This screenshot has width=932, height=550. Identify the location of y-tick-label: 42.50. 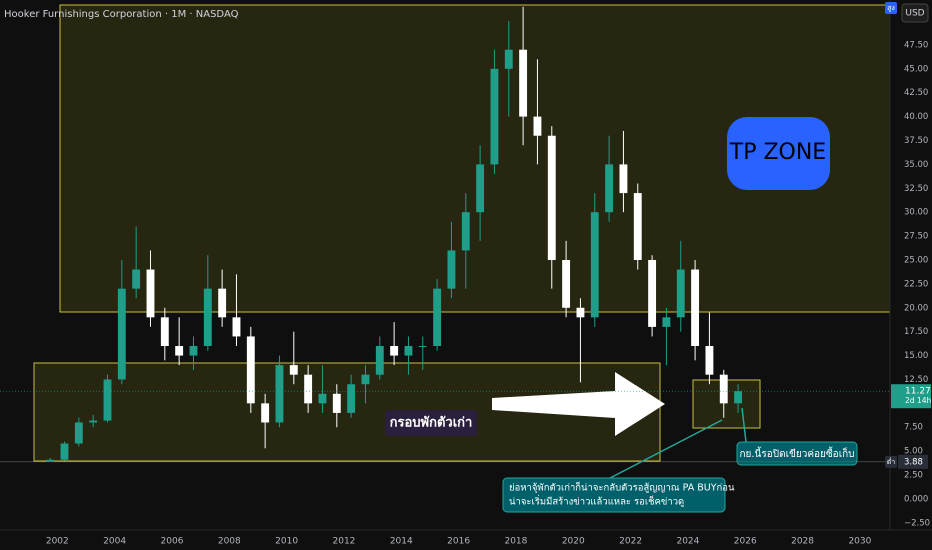
(916, 93).